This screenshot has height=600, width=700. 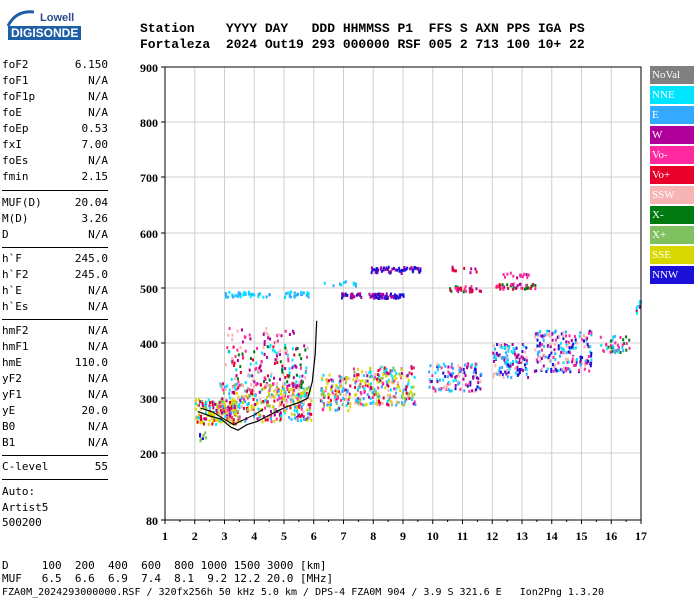 I want to click on x-tick-label: 11, so click(x=462, y=536).